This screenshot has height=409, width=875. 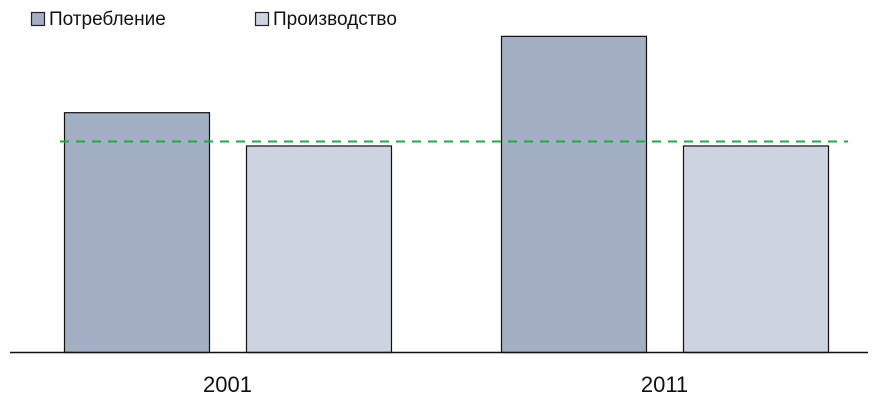 What do you see at coordinates (335, 19) in the screenshot?
I see `legend-label-2: Производство` at bounding box center [335, 19].